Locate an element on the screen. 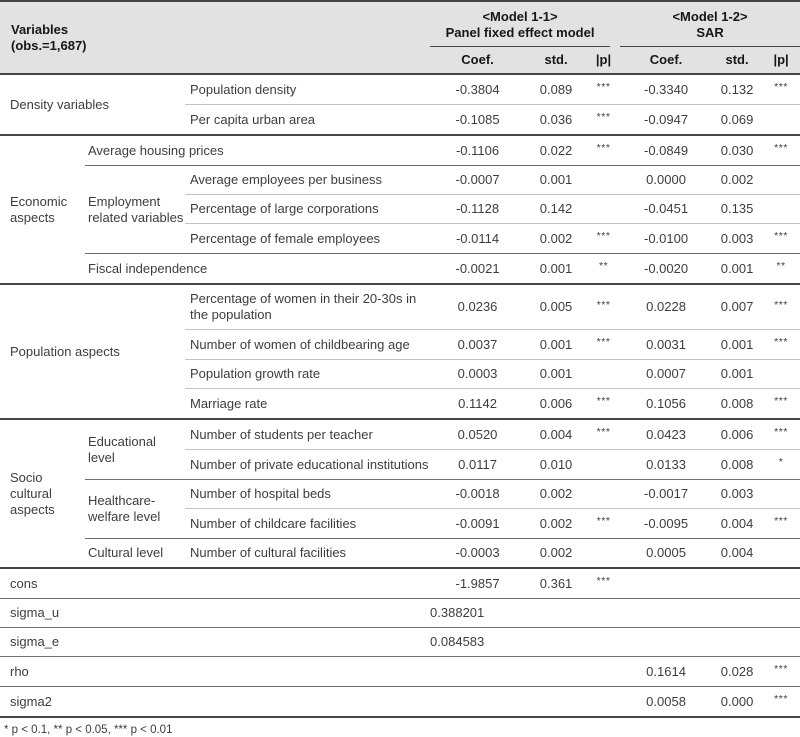  significance-stars: * is located at coordinates (781, 462).